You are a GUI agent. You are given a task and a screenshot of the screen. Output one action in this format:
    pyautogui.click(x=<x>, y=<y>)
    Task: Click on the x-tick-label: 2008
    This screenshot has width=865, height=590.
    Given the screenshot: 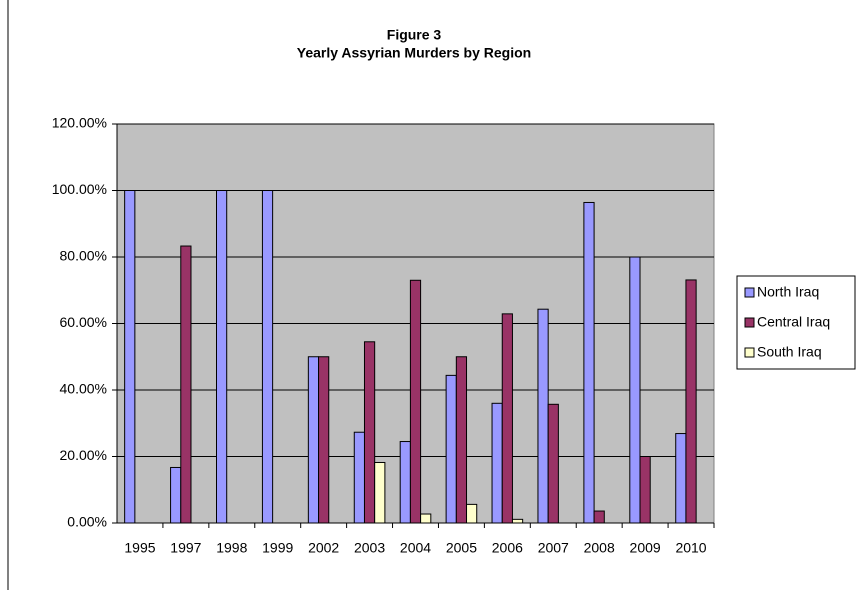 What is the action you would take?
    pyautogui.click(x=599, y=548)
    